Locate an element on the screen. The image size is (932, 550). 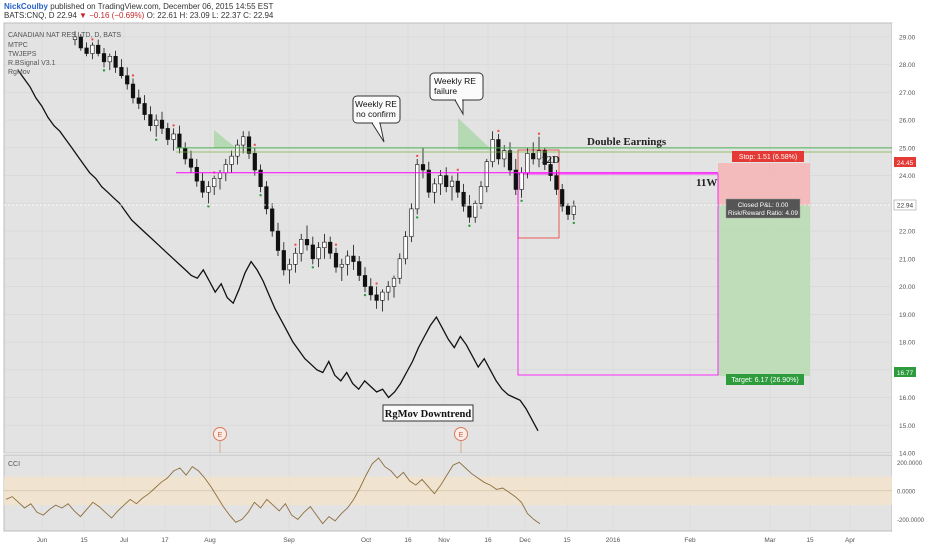
target-price-badge is located at coordinates (905, 372).